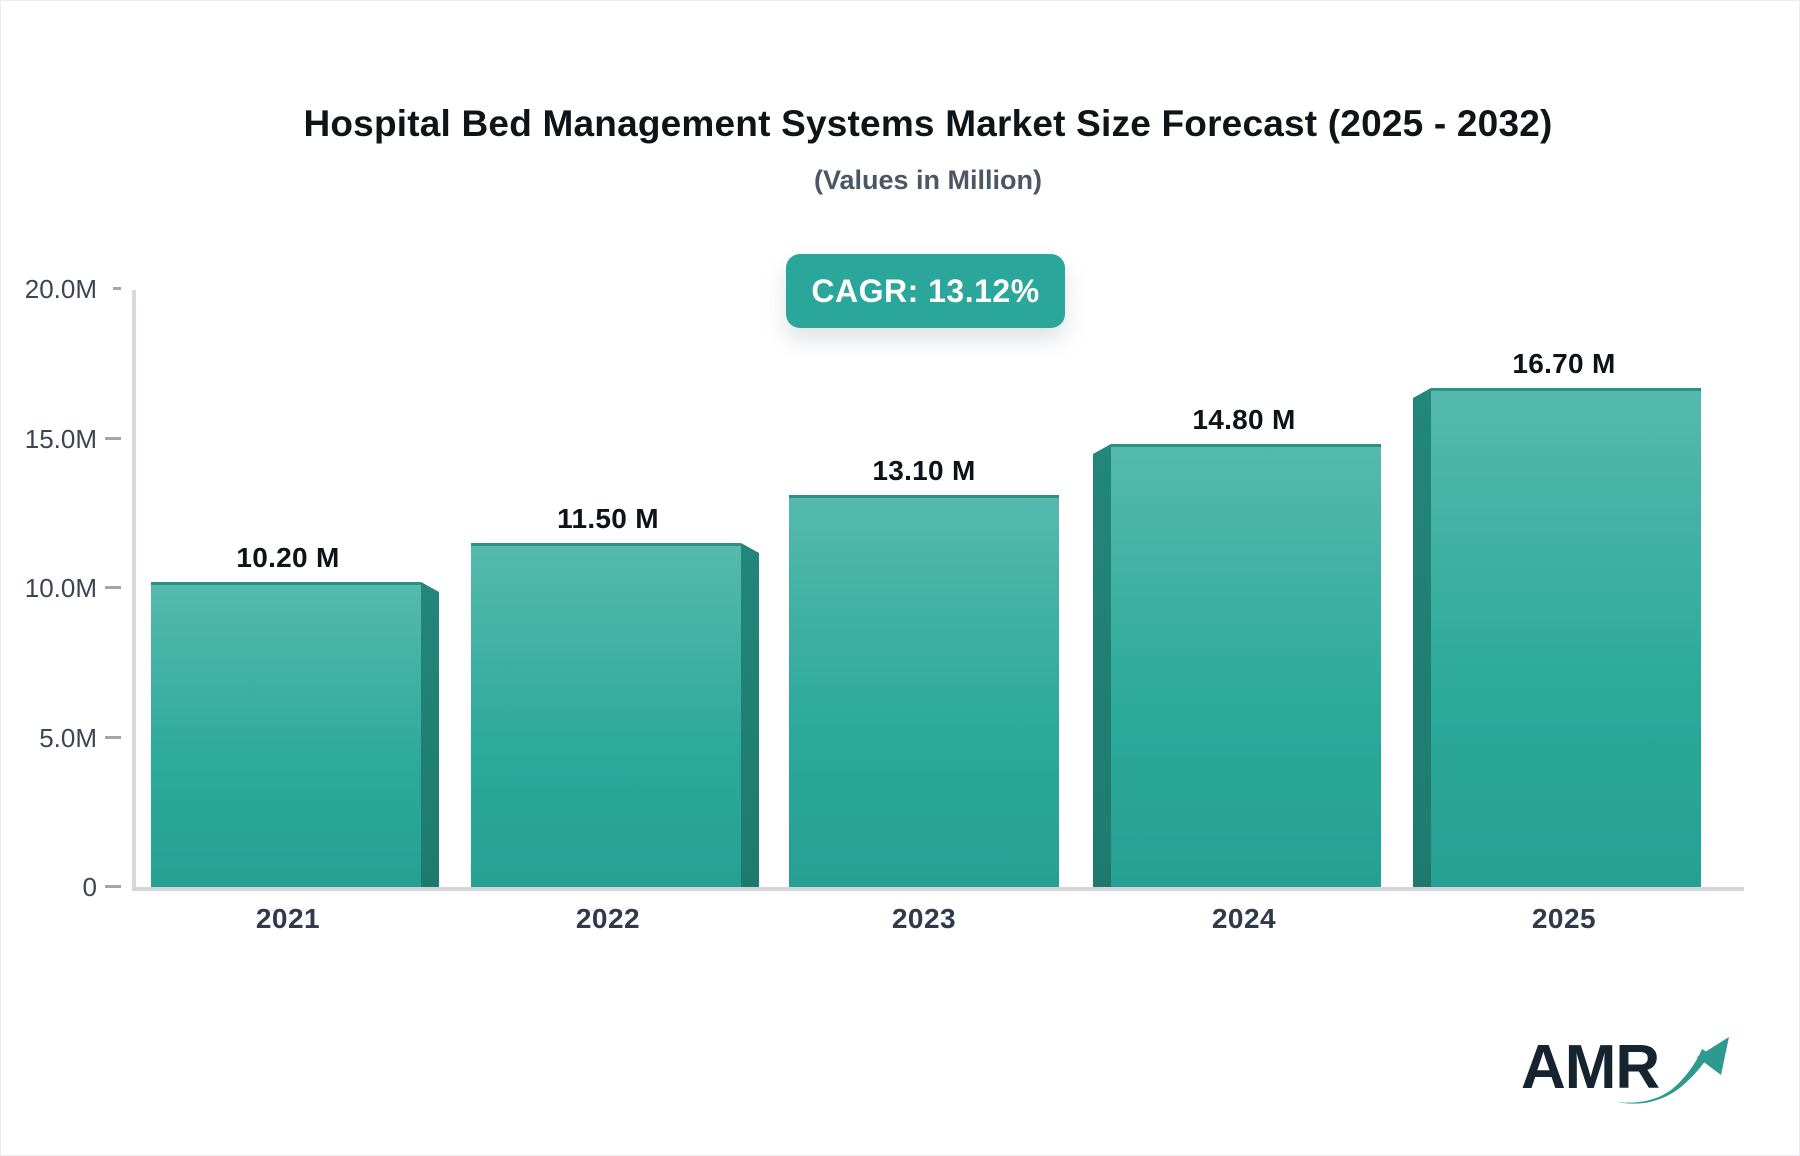 This screenshot has width=1800, height=1156. What do you see at coordinates (430, 734) in the screenshot?
I see `bar-side-3d-2021` at bounding box center [430, 734].